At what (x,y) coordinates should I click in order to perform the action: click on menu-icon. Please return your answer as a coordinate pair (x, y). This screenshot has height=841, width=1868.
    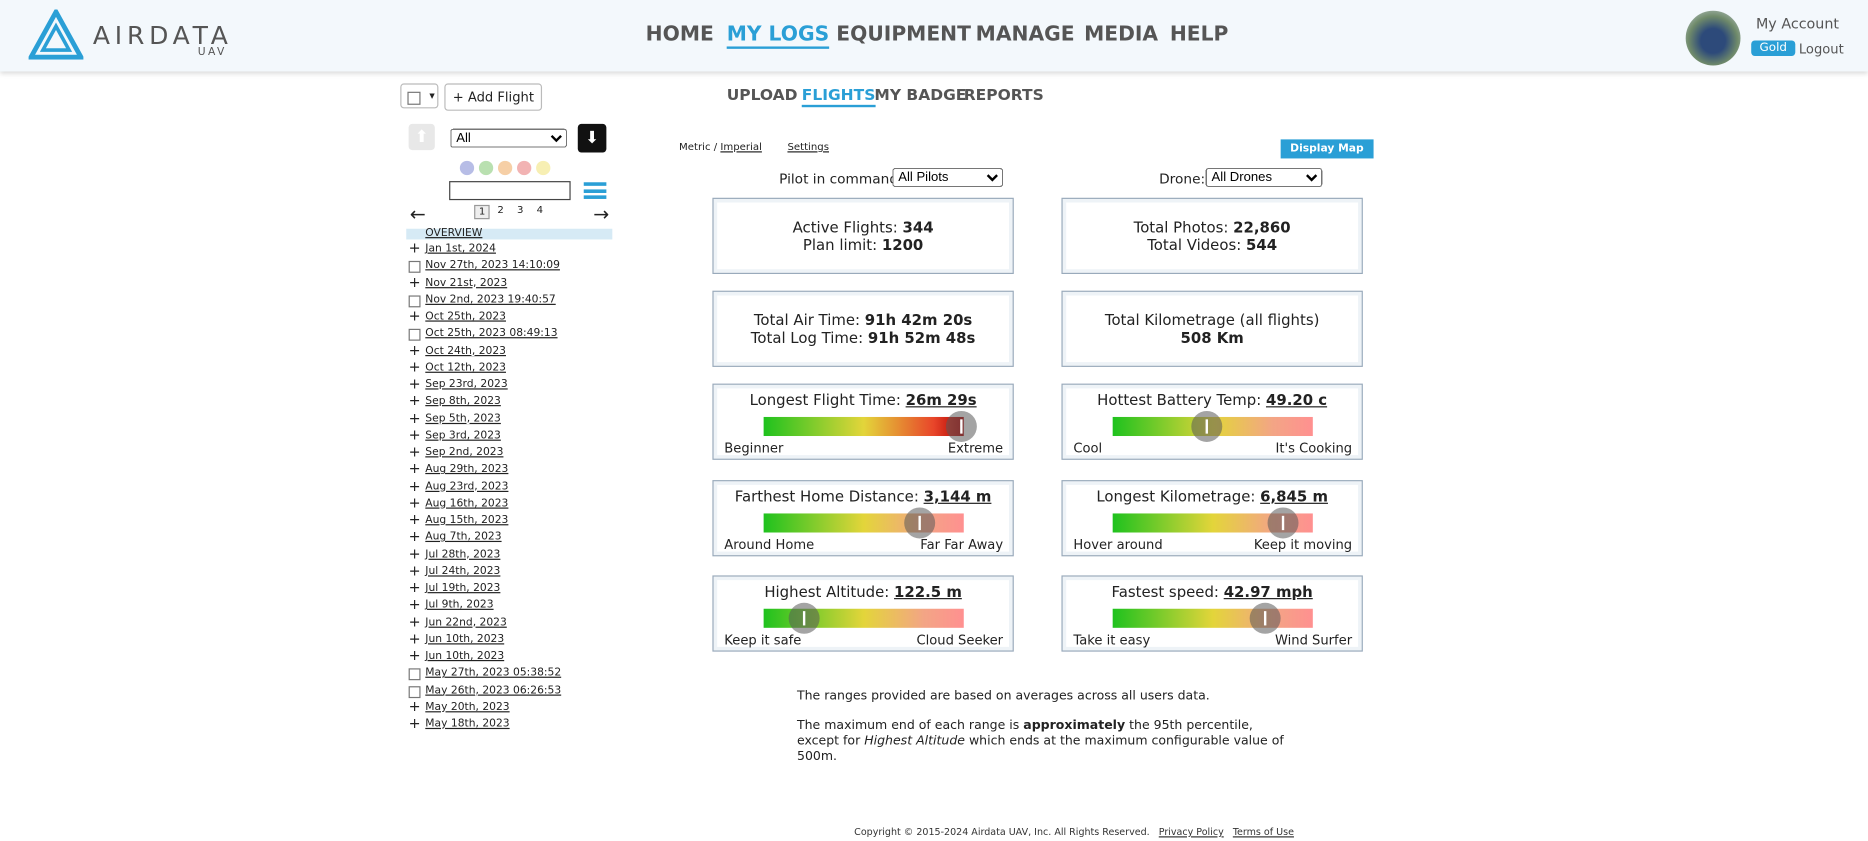
    Looking at the image, I should click on (595, 190).